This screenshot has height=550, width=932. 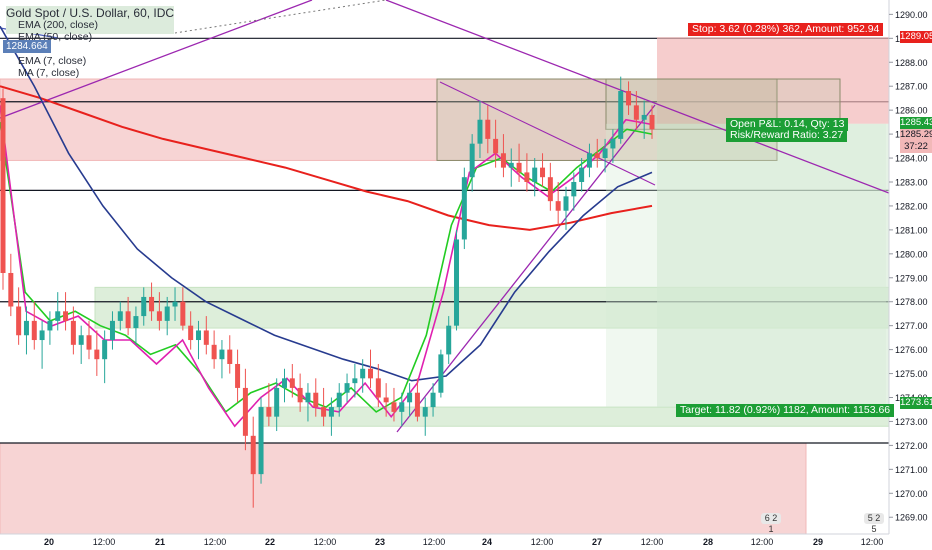 What do you see at coordinates (58, 25) in the screenshot?
I see `indicator-ema200: EMA (200, close)` at bounding box center [58, 25].